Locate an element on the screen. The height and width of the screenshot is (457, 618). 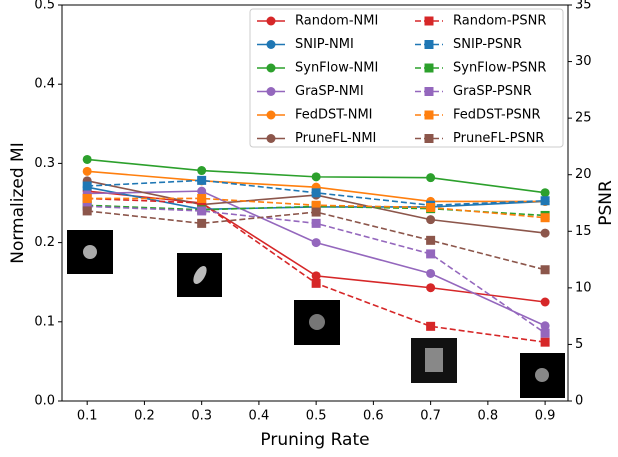
legend-label: GraSP-PSNR is located at coordinates (492, 91).